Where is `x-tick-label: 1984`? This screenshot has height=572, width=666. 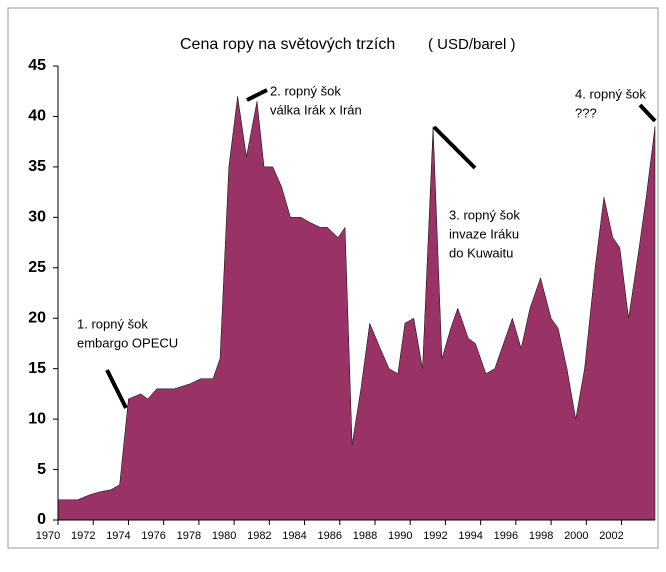 x-tick-label: 1984 is located at coordinates (294, 536).